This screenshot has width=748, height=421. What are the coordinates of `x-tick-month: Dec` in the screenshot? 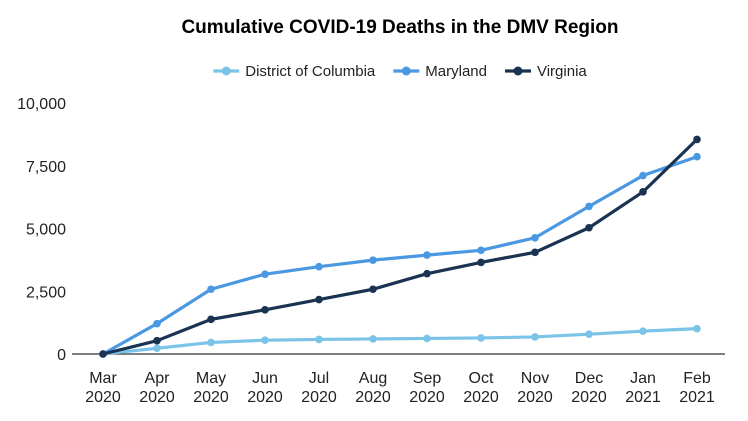 It's located at (589, 378).